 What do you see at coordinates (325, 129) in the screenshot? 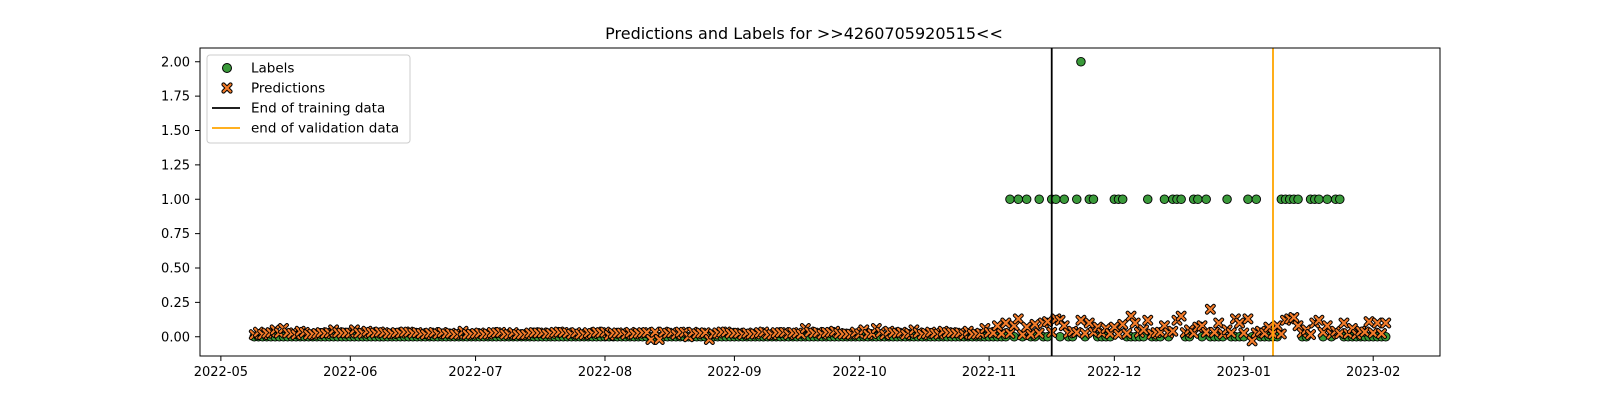
I see `legend-validation-text: end of validation data` at bounding box center [325, 129].